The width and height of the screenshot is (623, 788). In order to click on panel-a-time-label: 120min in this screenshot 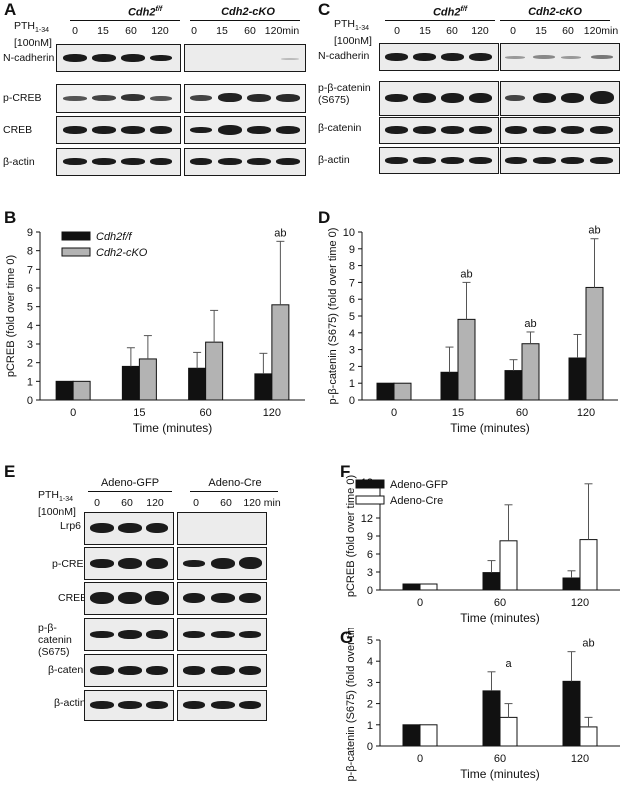, I will do `click(282, 31)`.